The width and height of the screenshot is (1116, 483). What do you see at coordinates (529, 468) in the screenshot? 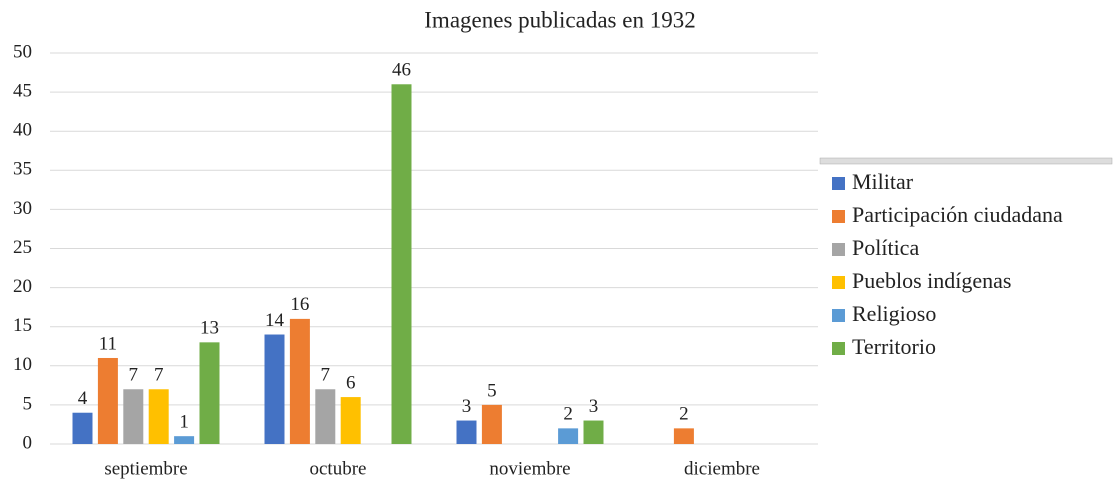
I see `x-tick-label: noviembre` at bounding box center [529, 468].